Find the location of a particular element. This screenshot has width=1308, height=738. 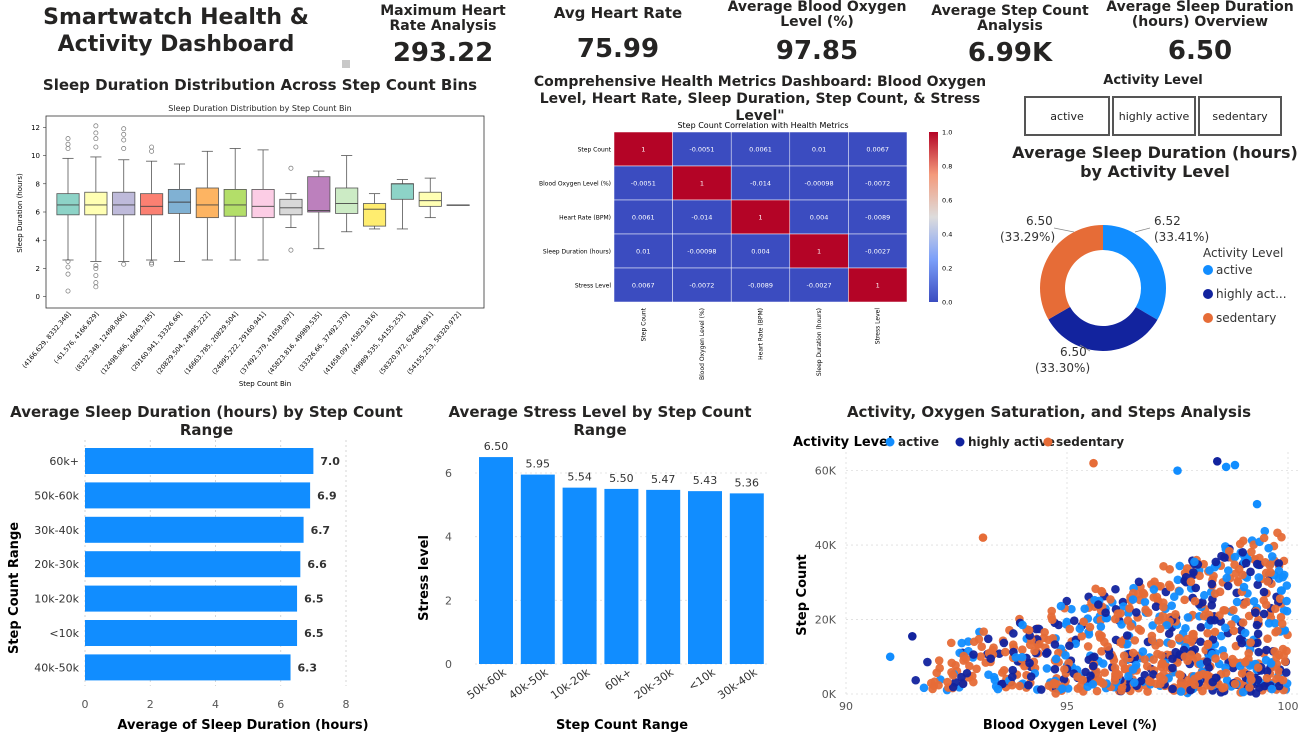

vbar-category-label: <10k is located at coordinates (702, 679).